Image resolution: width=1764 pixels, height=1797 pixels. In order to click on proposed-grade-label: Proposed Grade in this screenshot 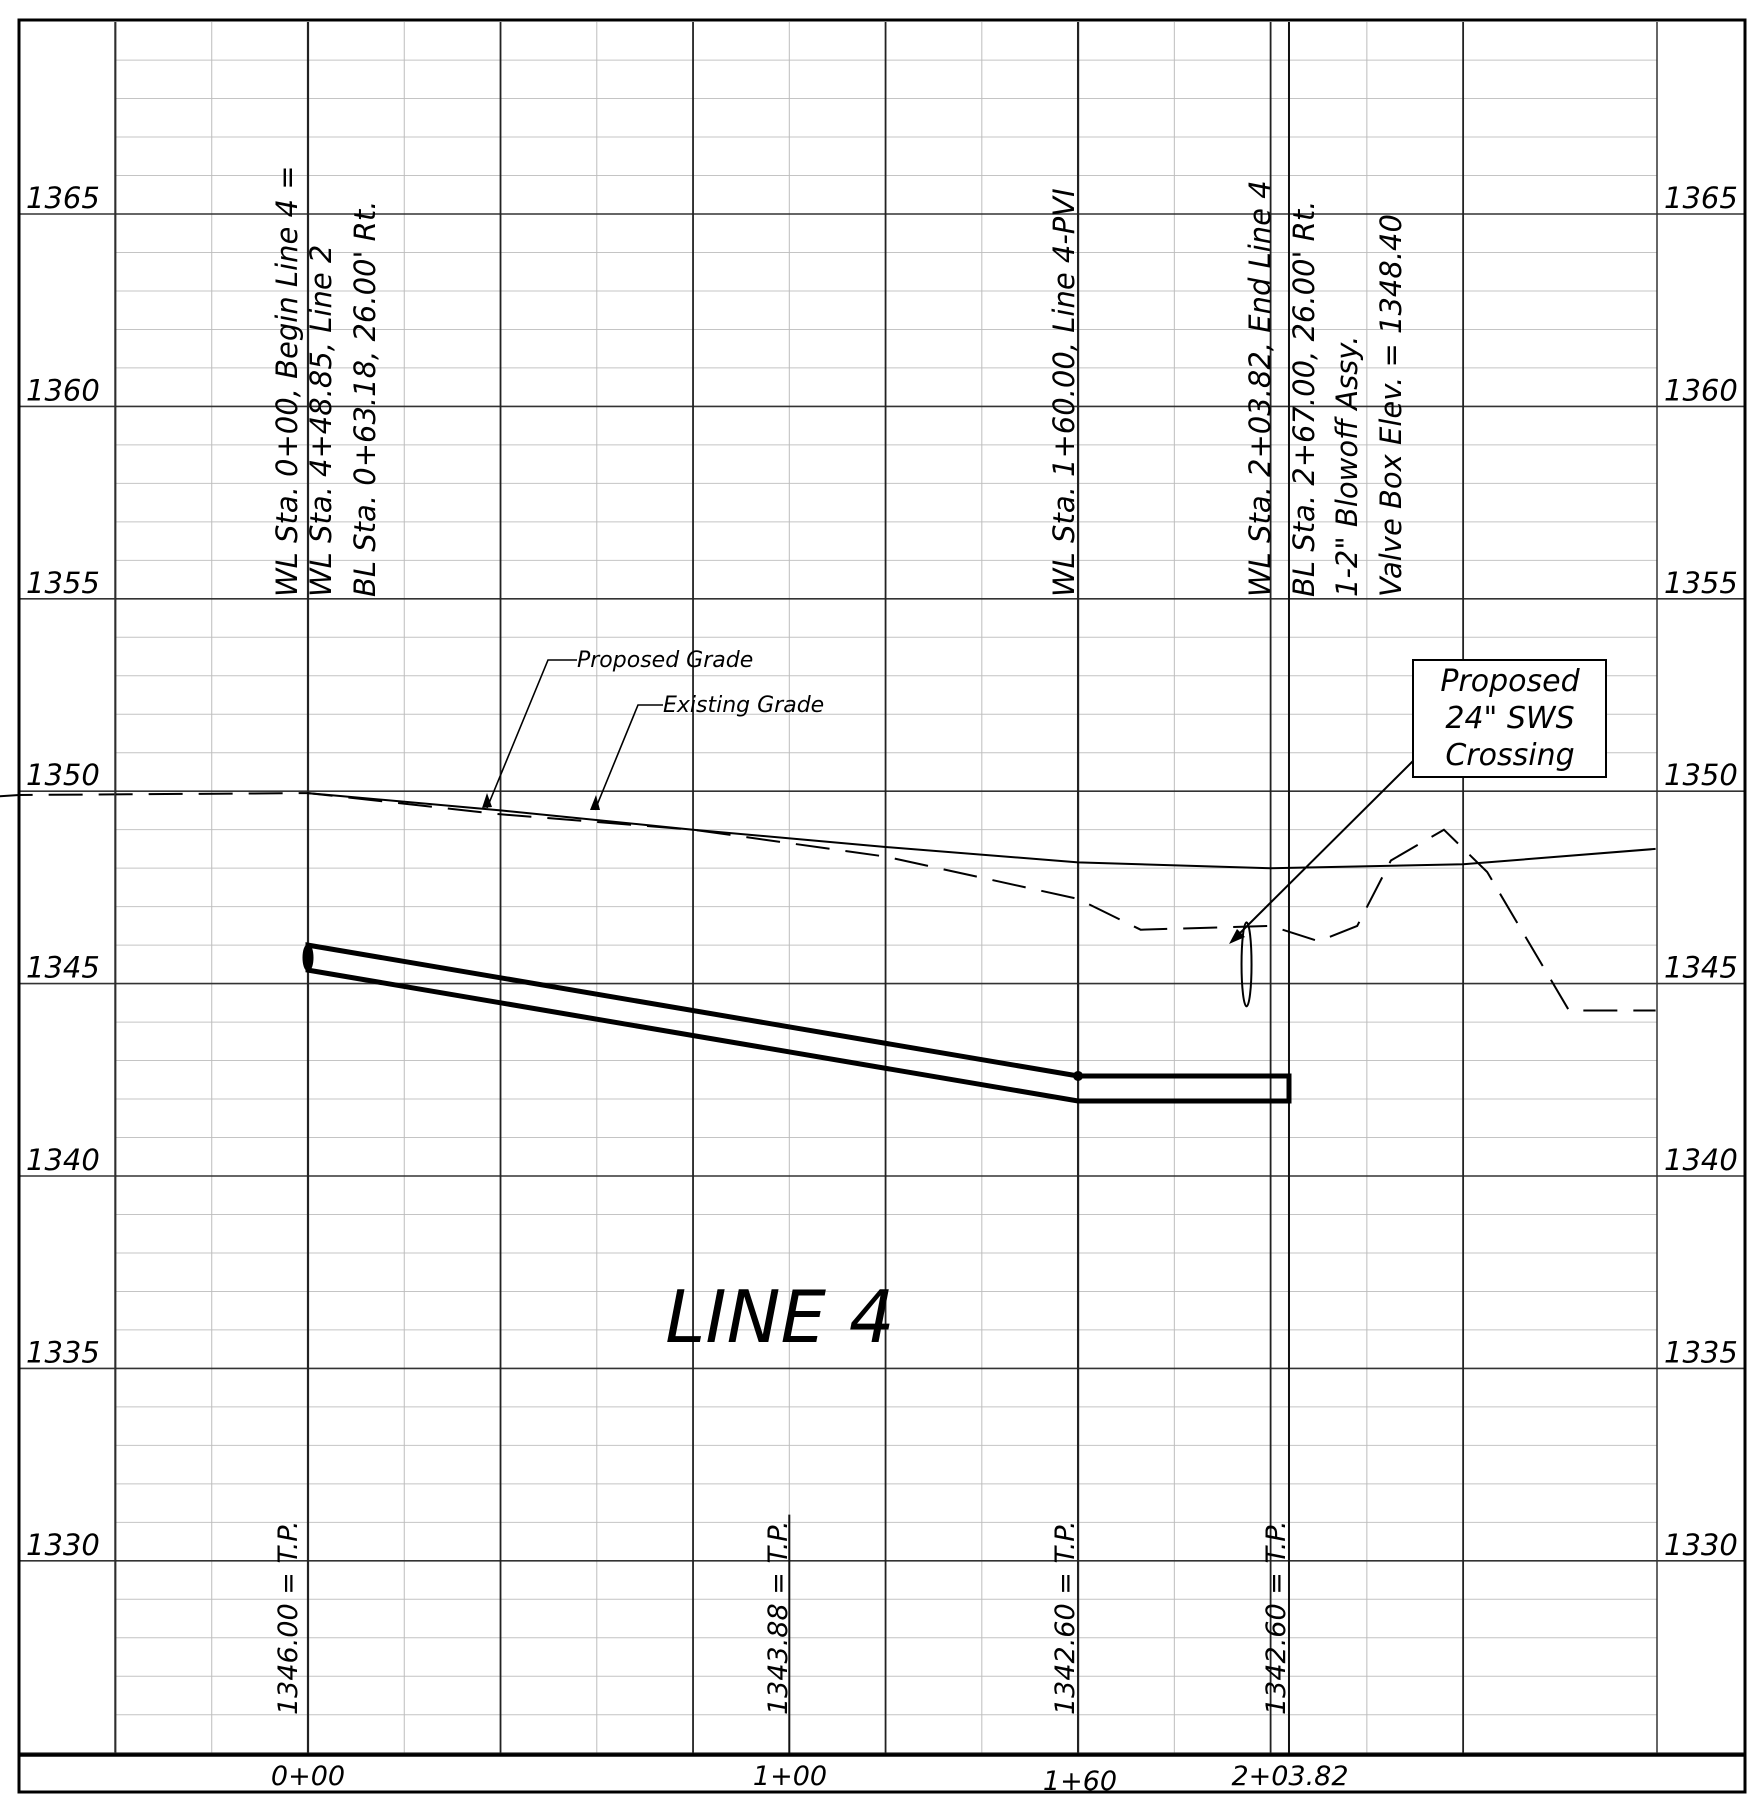, I will do `click(665, 660)`.